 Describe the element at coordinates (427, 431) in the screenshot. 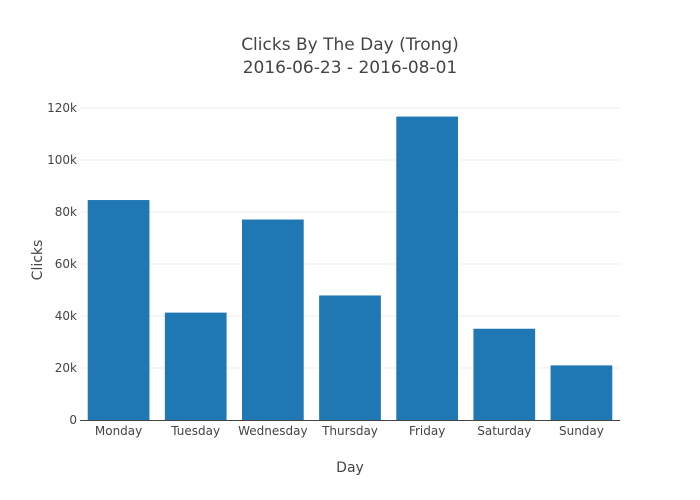

I see `x-tick-label: Friday` at that location.